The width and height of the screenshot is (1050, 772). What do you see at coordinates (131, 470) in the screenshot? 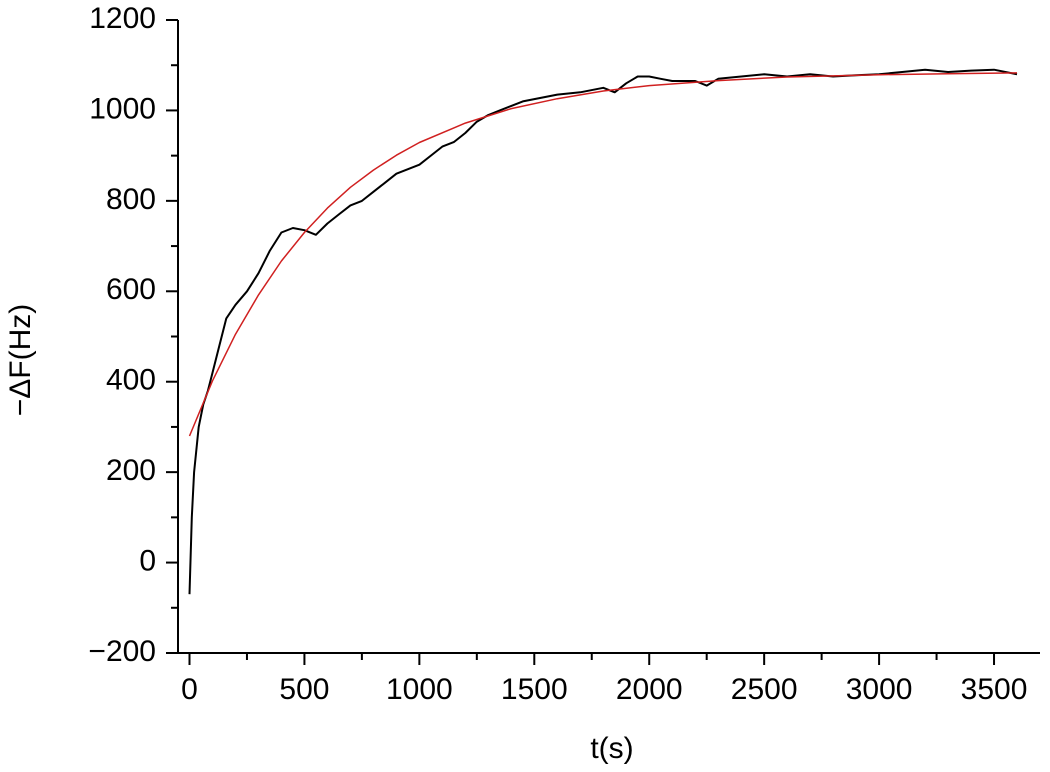
I see `y-tick-label: 200` at bounding box center [131, 470].